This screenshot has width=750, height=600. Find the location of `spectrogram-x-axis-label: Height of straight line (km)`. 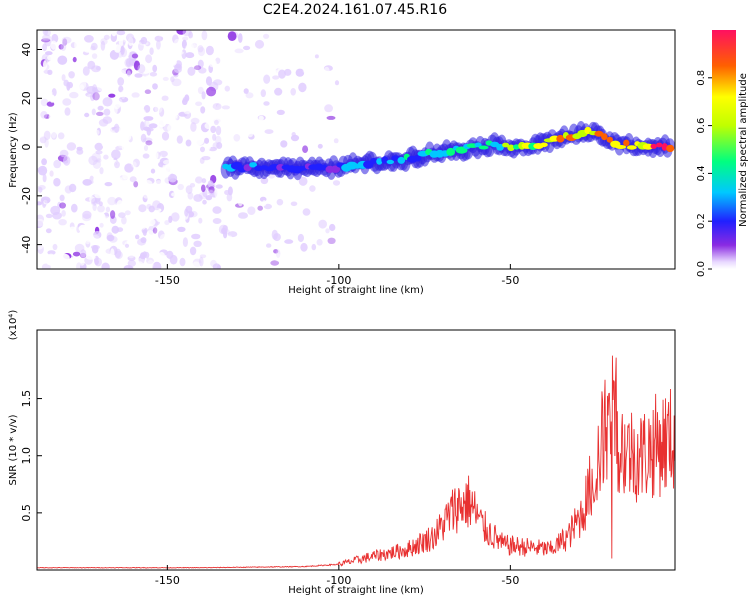

spectrogram-x-axis-label: Height of straight line (km) is located at coordinates (356, 290).